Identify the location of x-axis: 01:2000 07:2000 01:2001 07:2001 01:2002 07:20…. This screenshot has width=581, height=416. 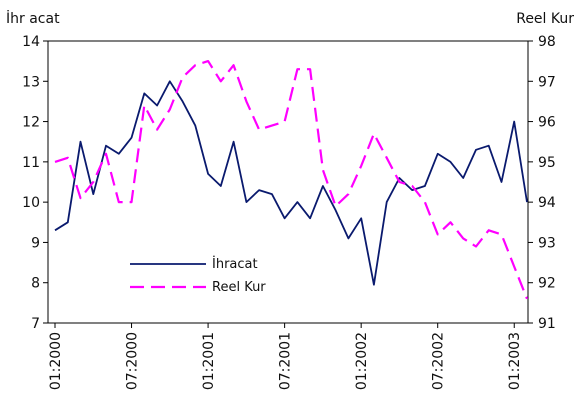
(285, 356).